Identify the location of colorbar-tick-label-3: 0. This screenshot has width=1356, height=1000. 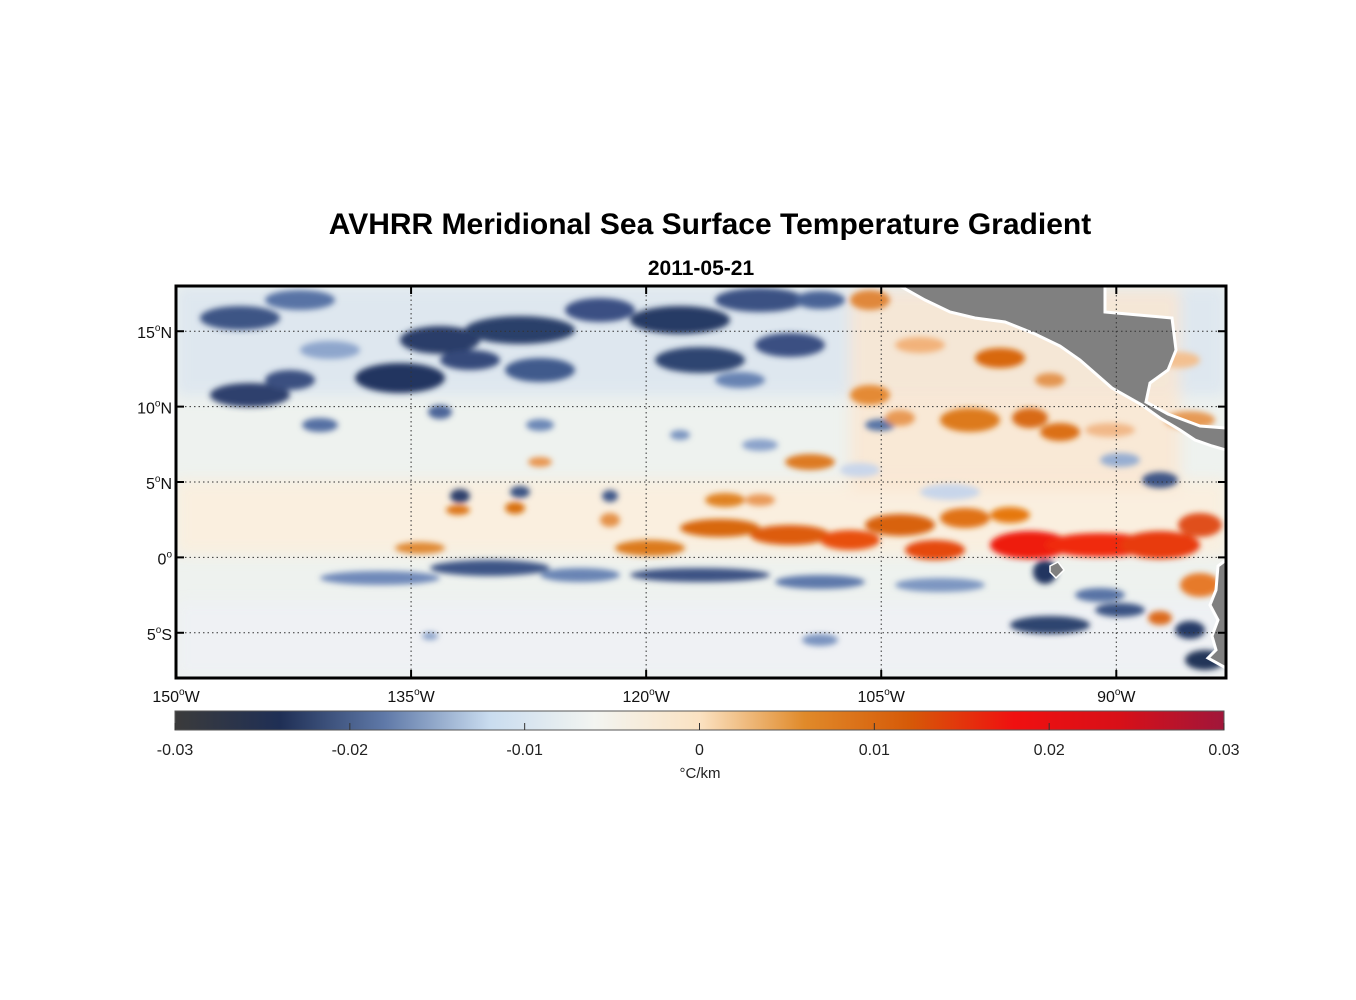
(699, 750).